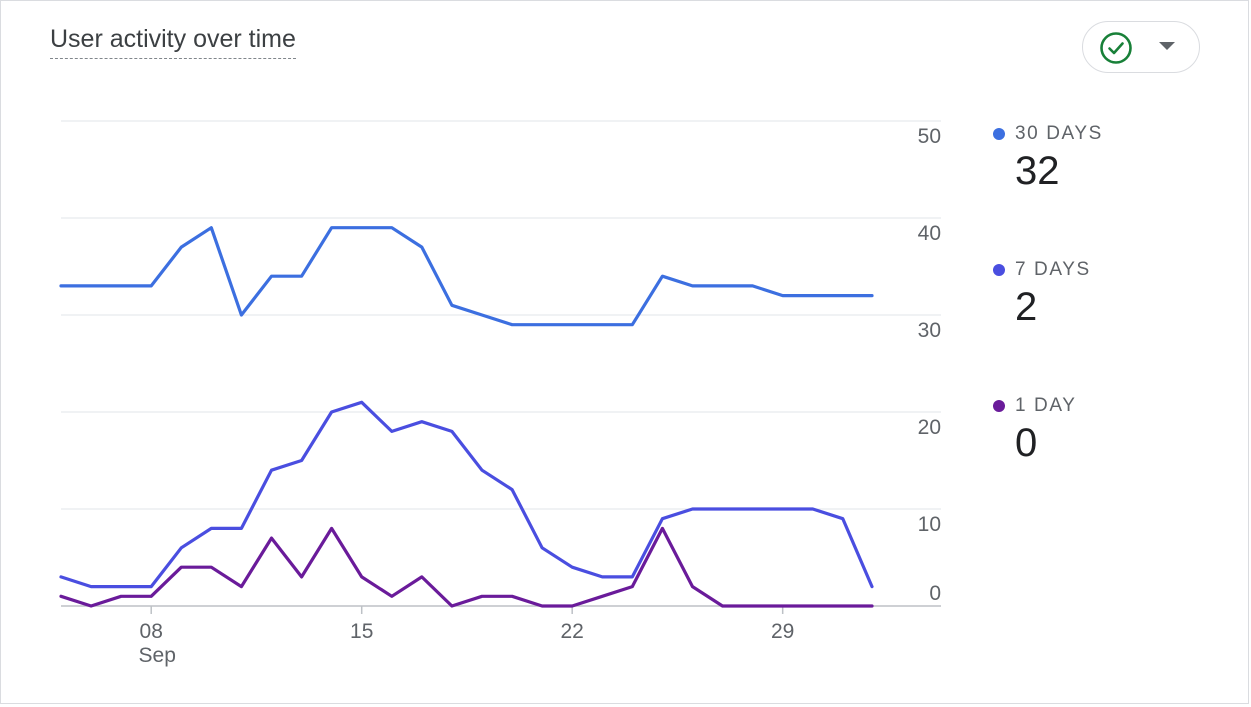 The width and height of the screenshot is (1251, 707). I want to click on x-tick-label-08: 08, so click(151, 631).